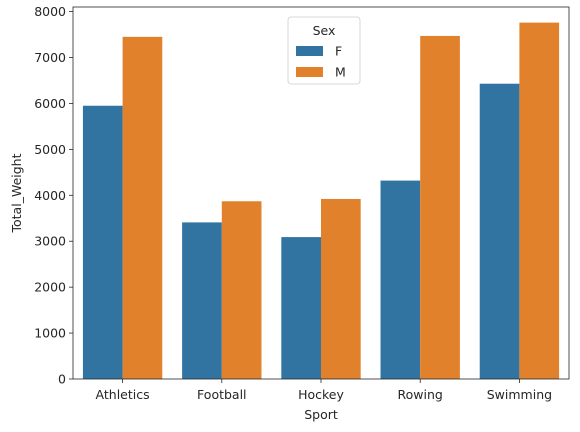  I want to click on bar-M-rowing, so click(440, 207).